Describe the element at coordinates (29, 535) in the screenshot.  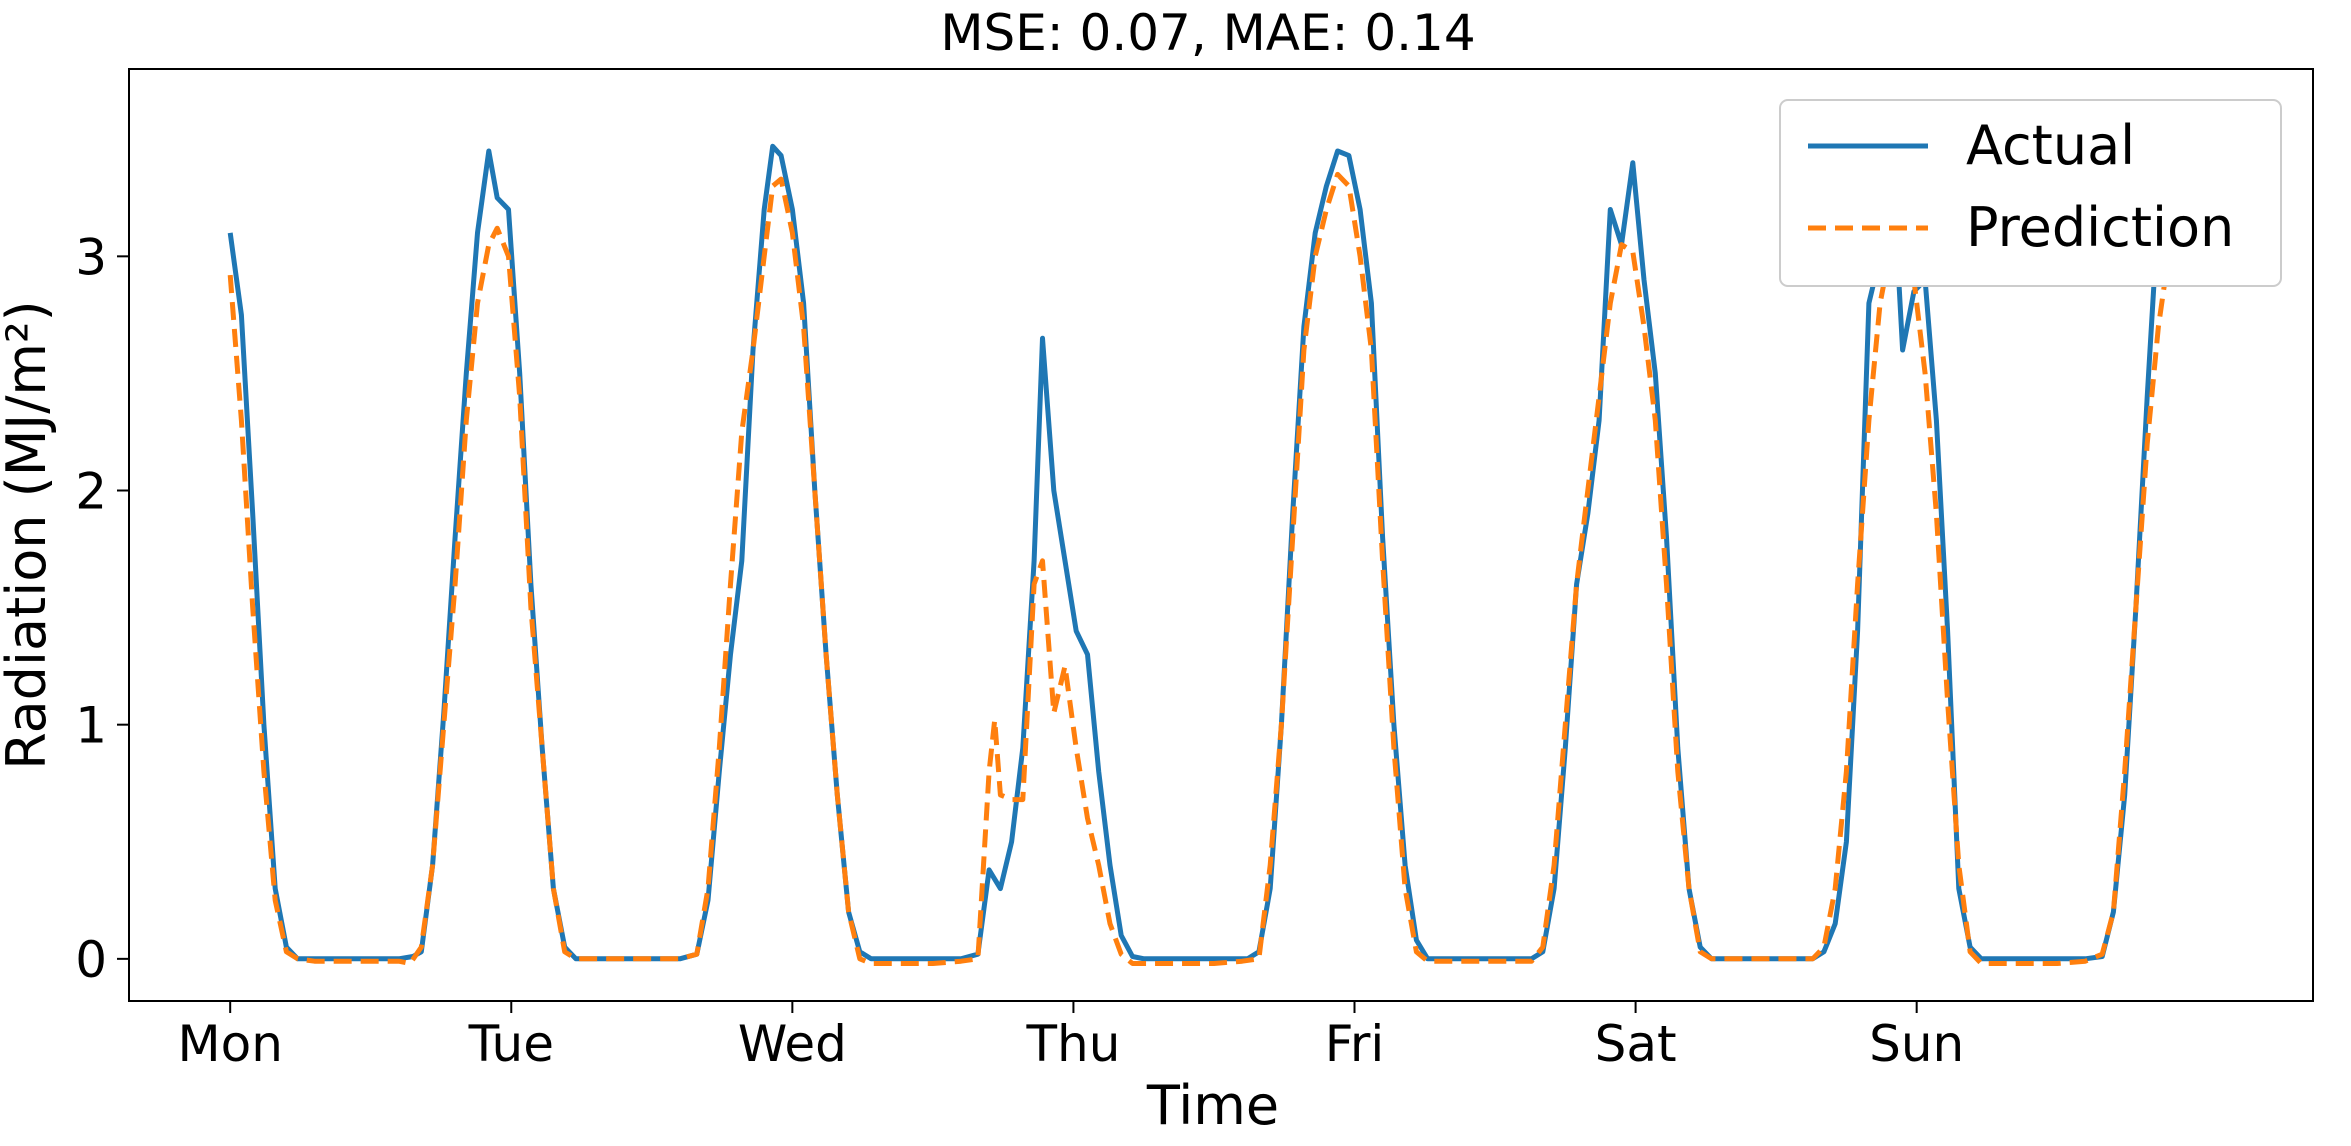
I see `y-axis-label: Radiation (MJ/m²)` at that location.